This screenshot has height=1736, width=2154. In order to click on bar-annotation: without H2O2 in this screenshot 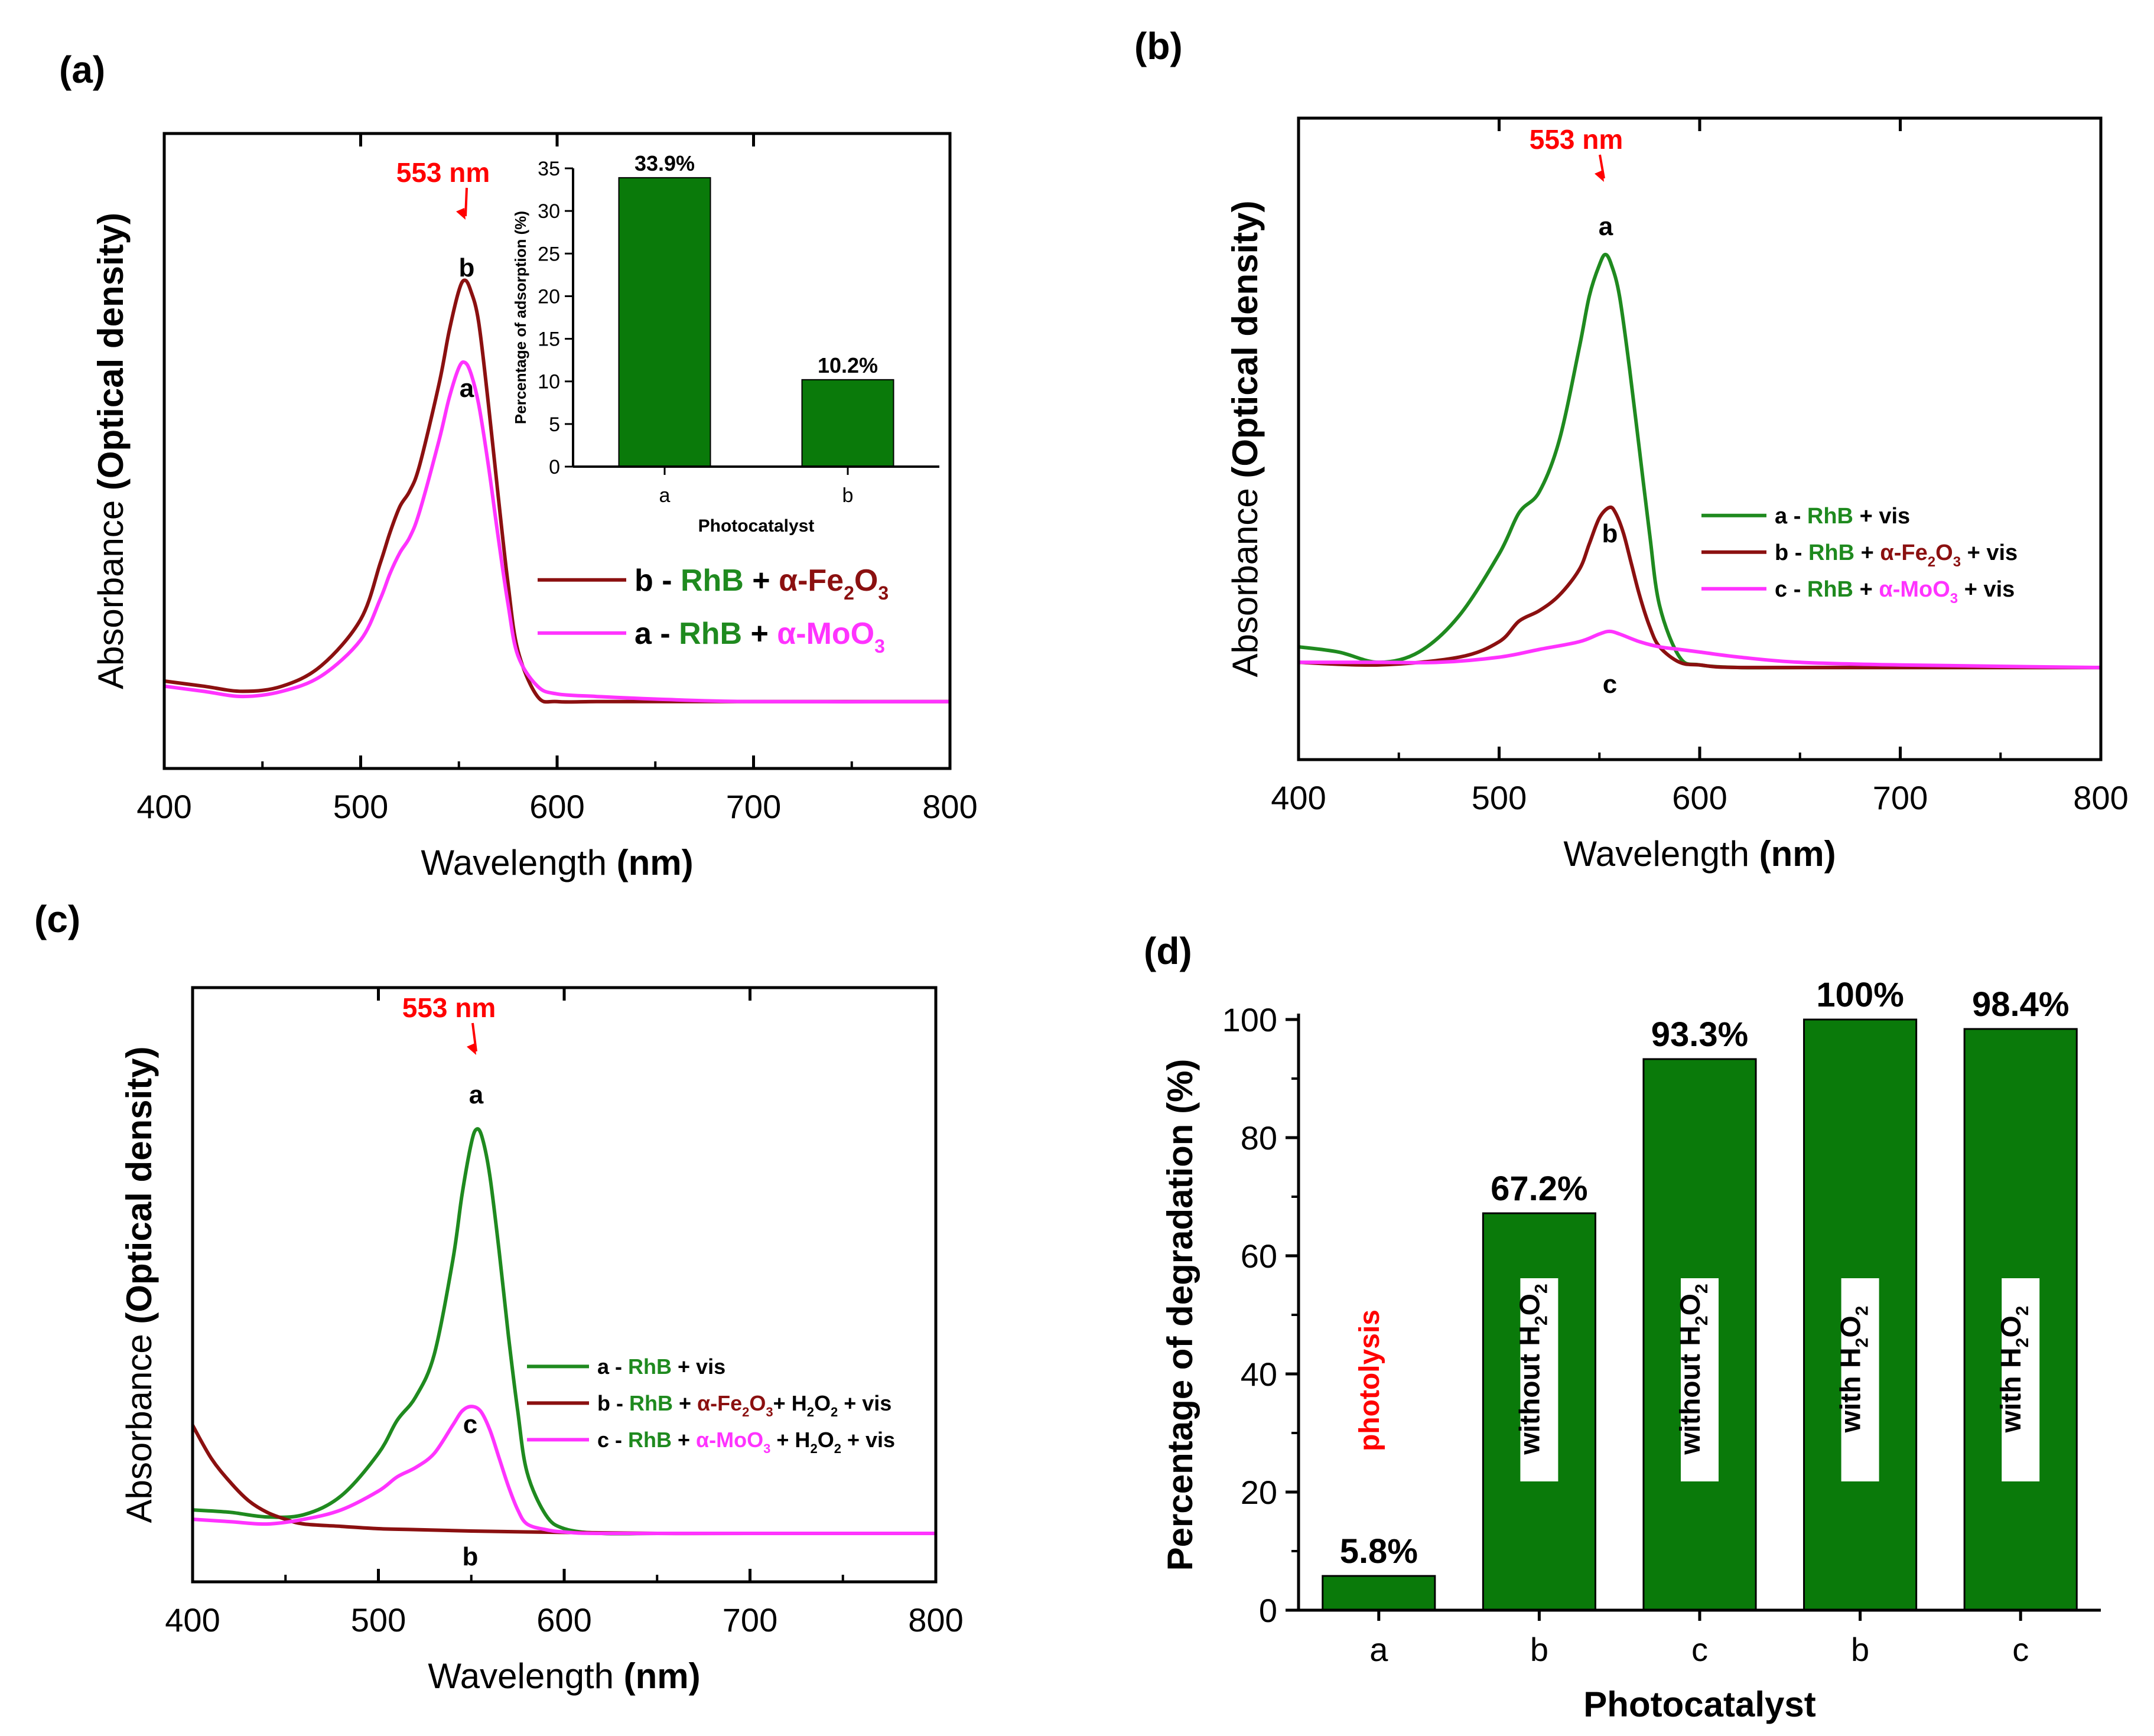, I will do `click(1693, 1370)`.